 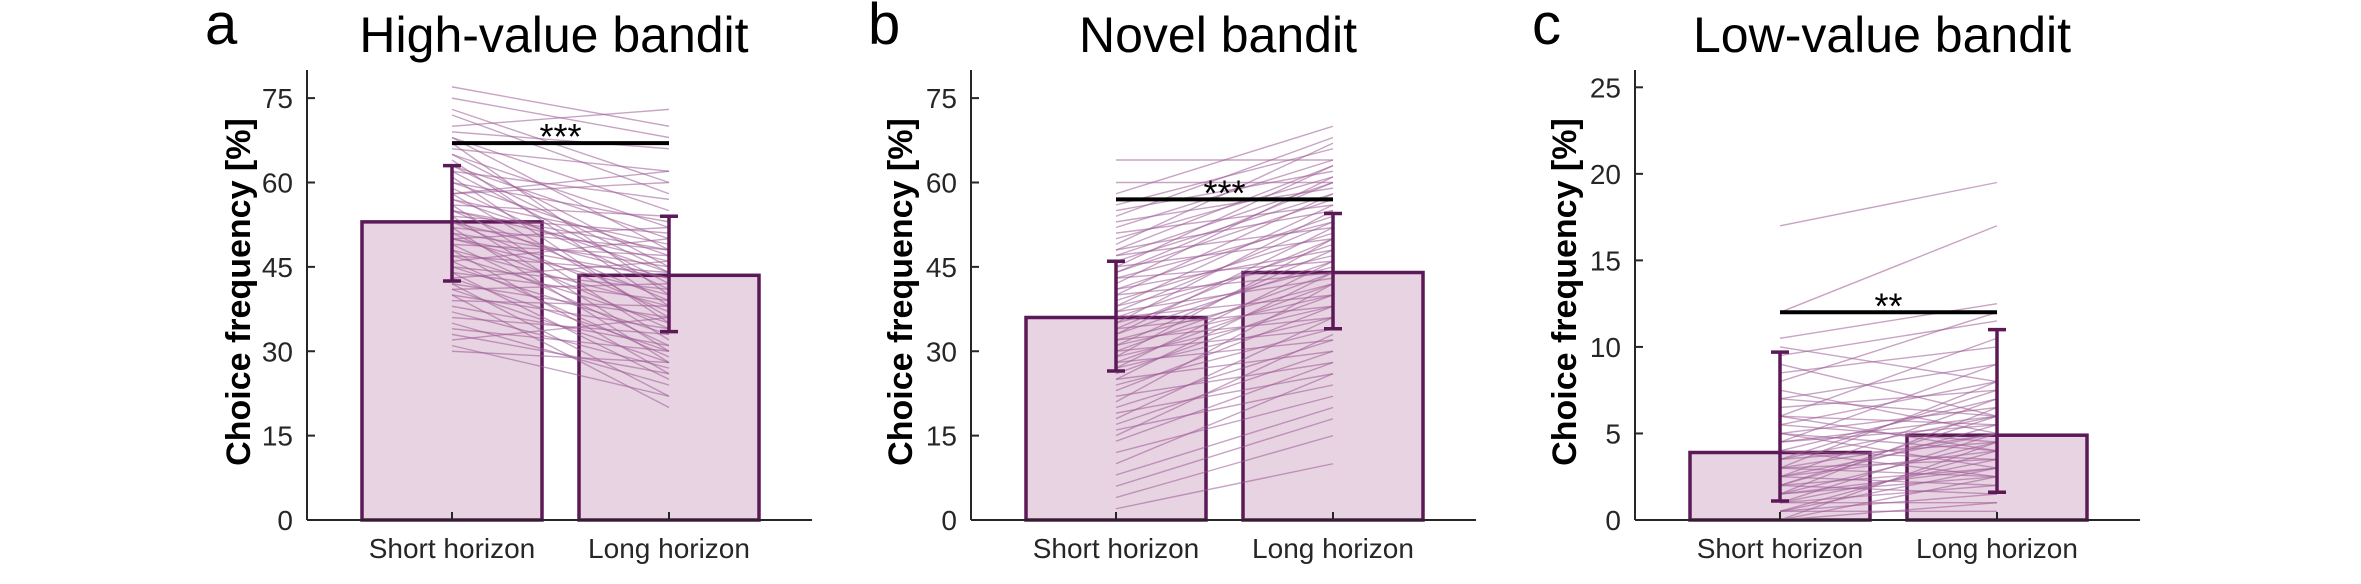 I want to click on panel-a-title: High-value bandit, so click(x=553, y=35).